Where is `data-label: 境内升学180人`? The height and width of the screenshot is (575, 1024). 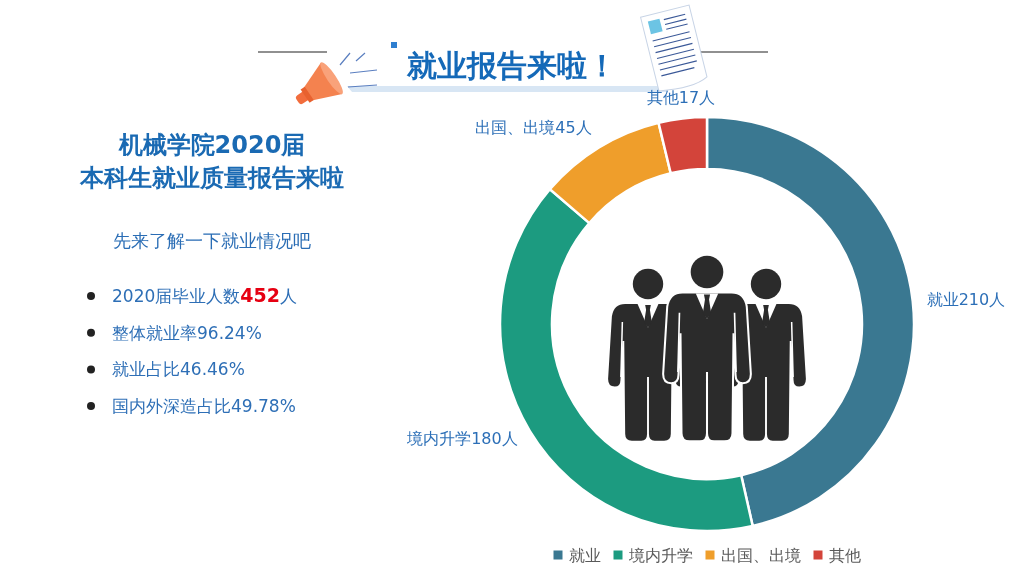
data-label: 境内升学180人 is located at coordinates (462, 439).